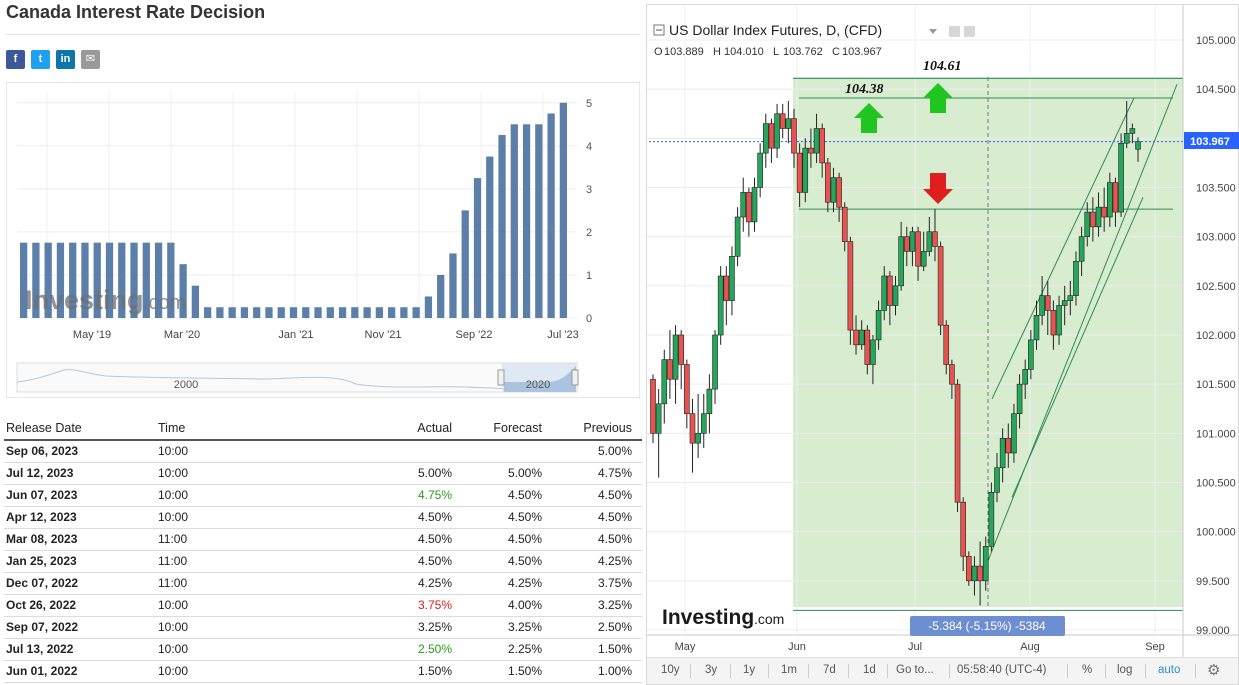 The height and width of the screenshot is (685, 1239). I want to click on facebook-share-button: f, so click(15, 59).